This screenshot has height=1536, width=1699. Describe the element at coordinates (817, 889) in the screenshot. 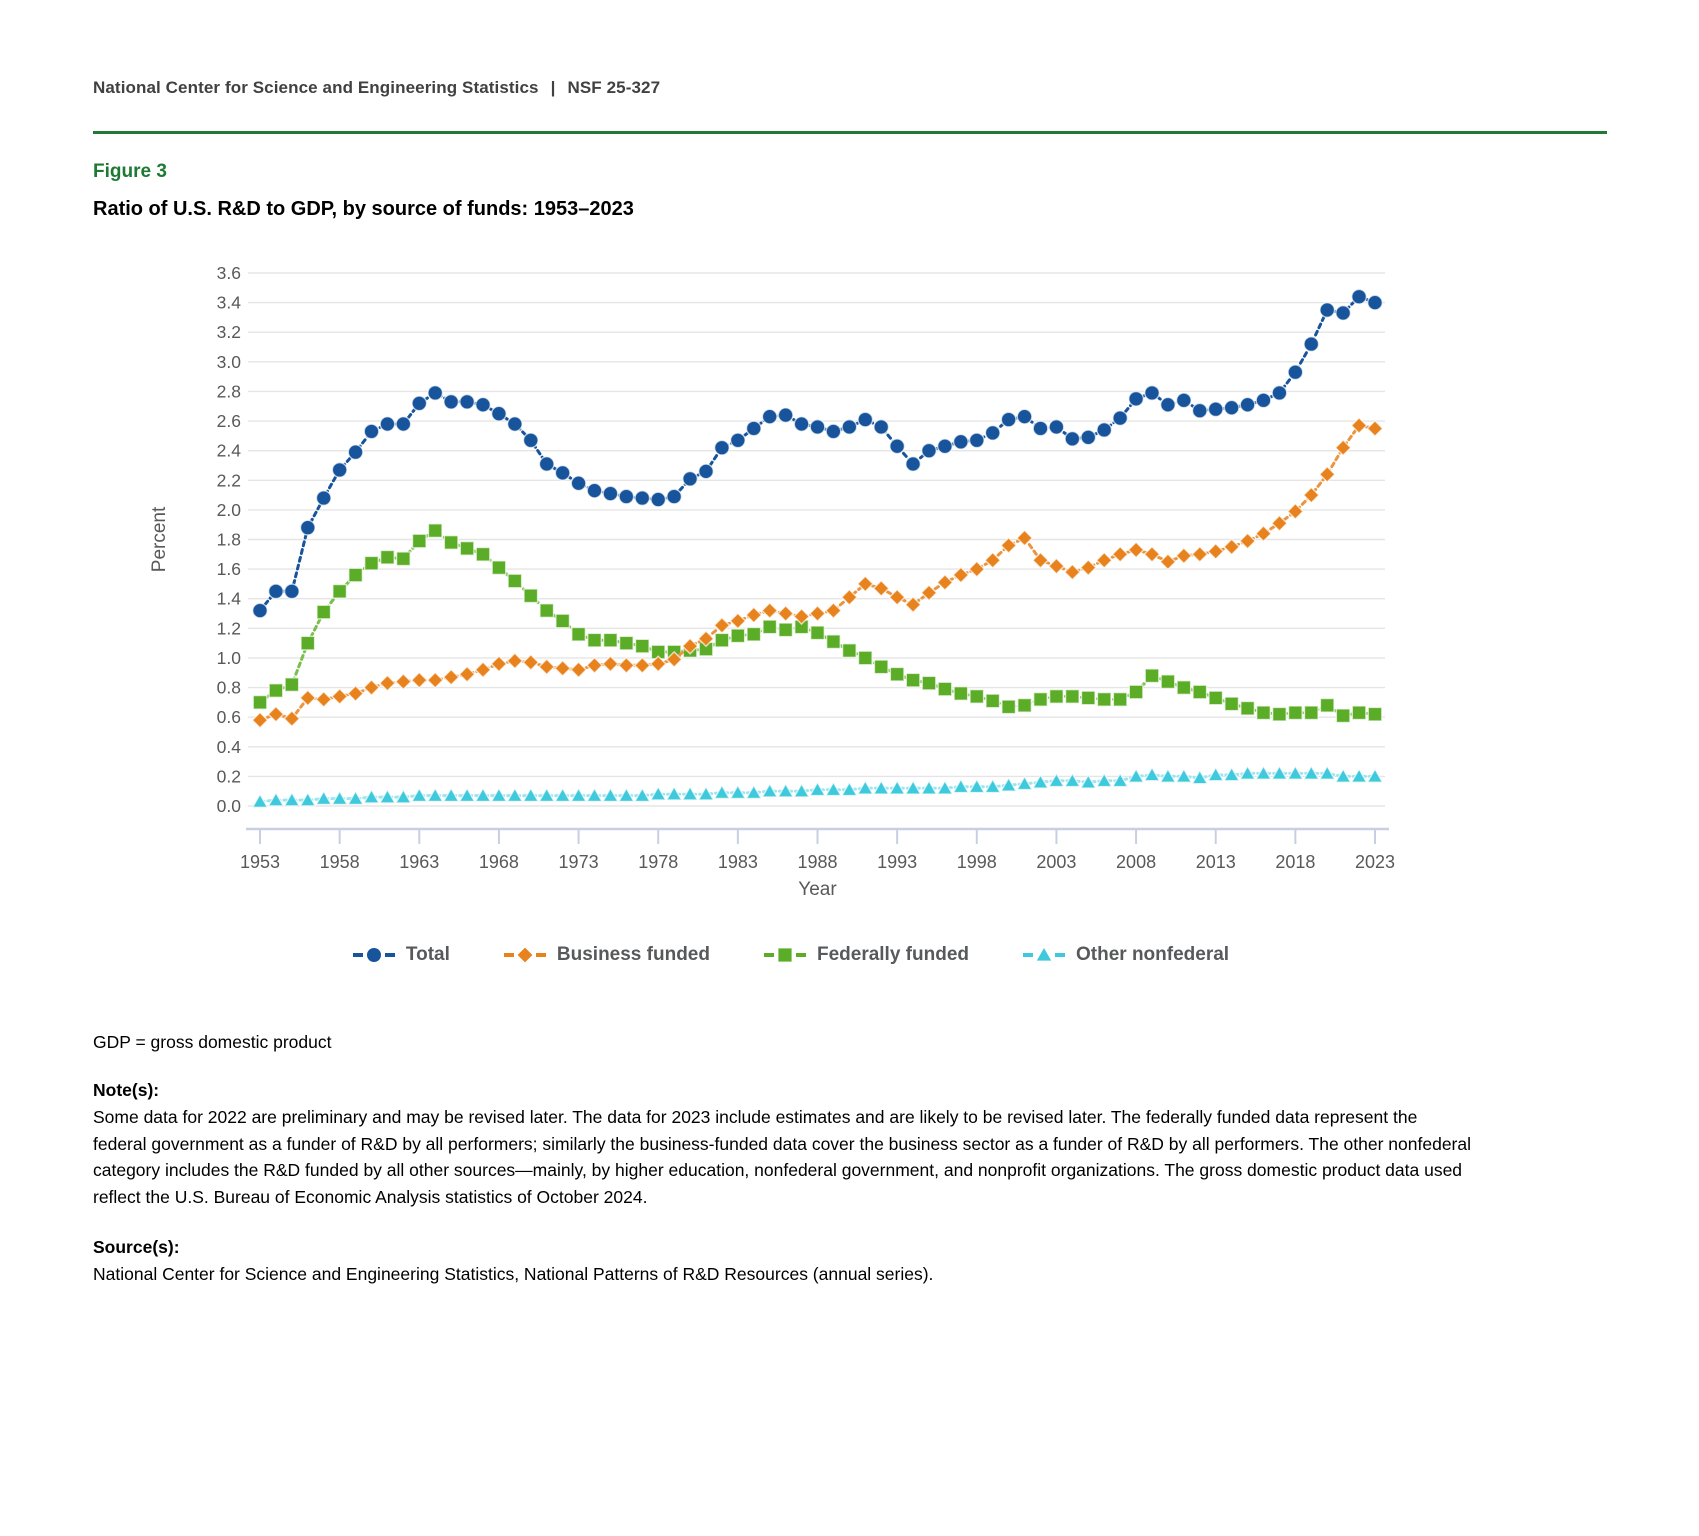

I see `x-axis-title: Year` at that location.